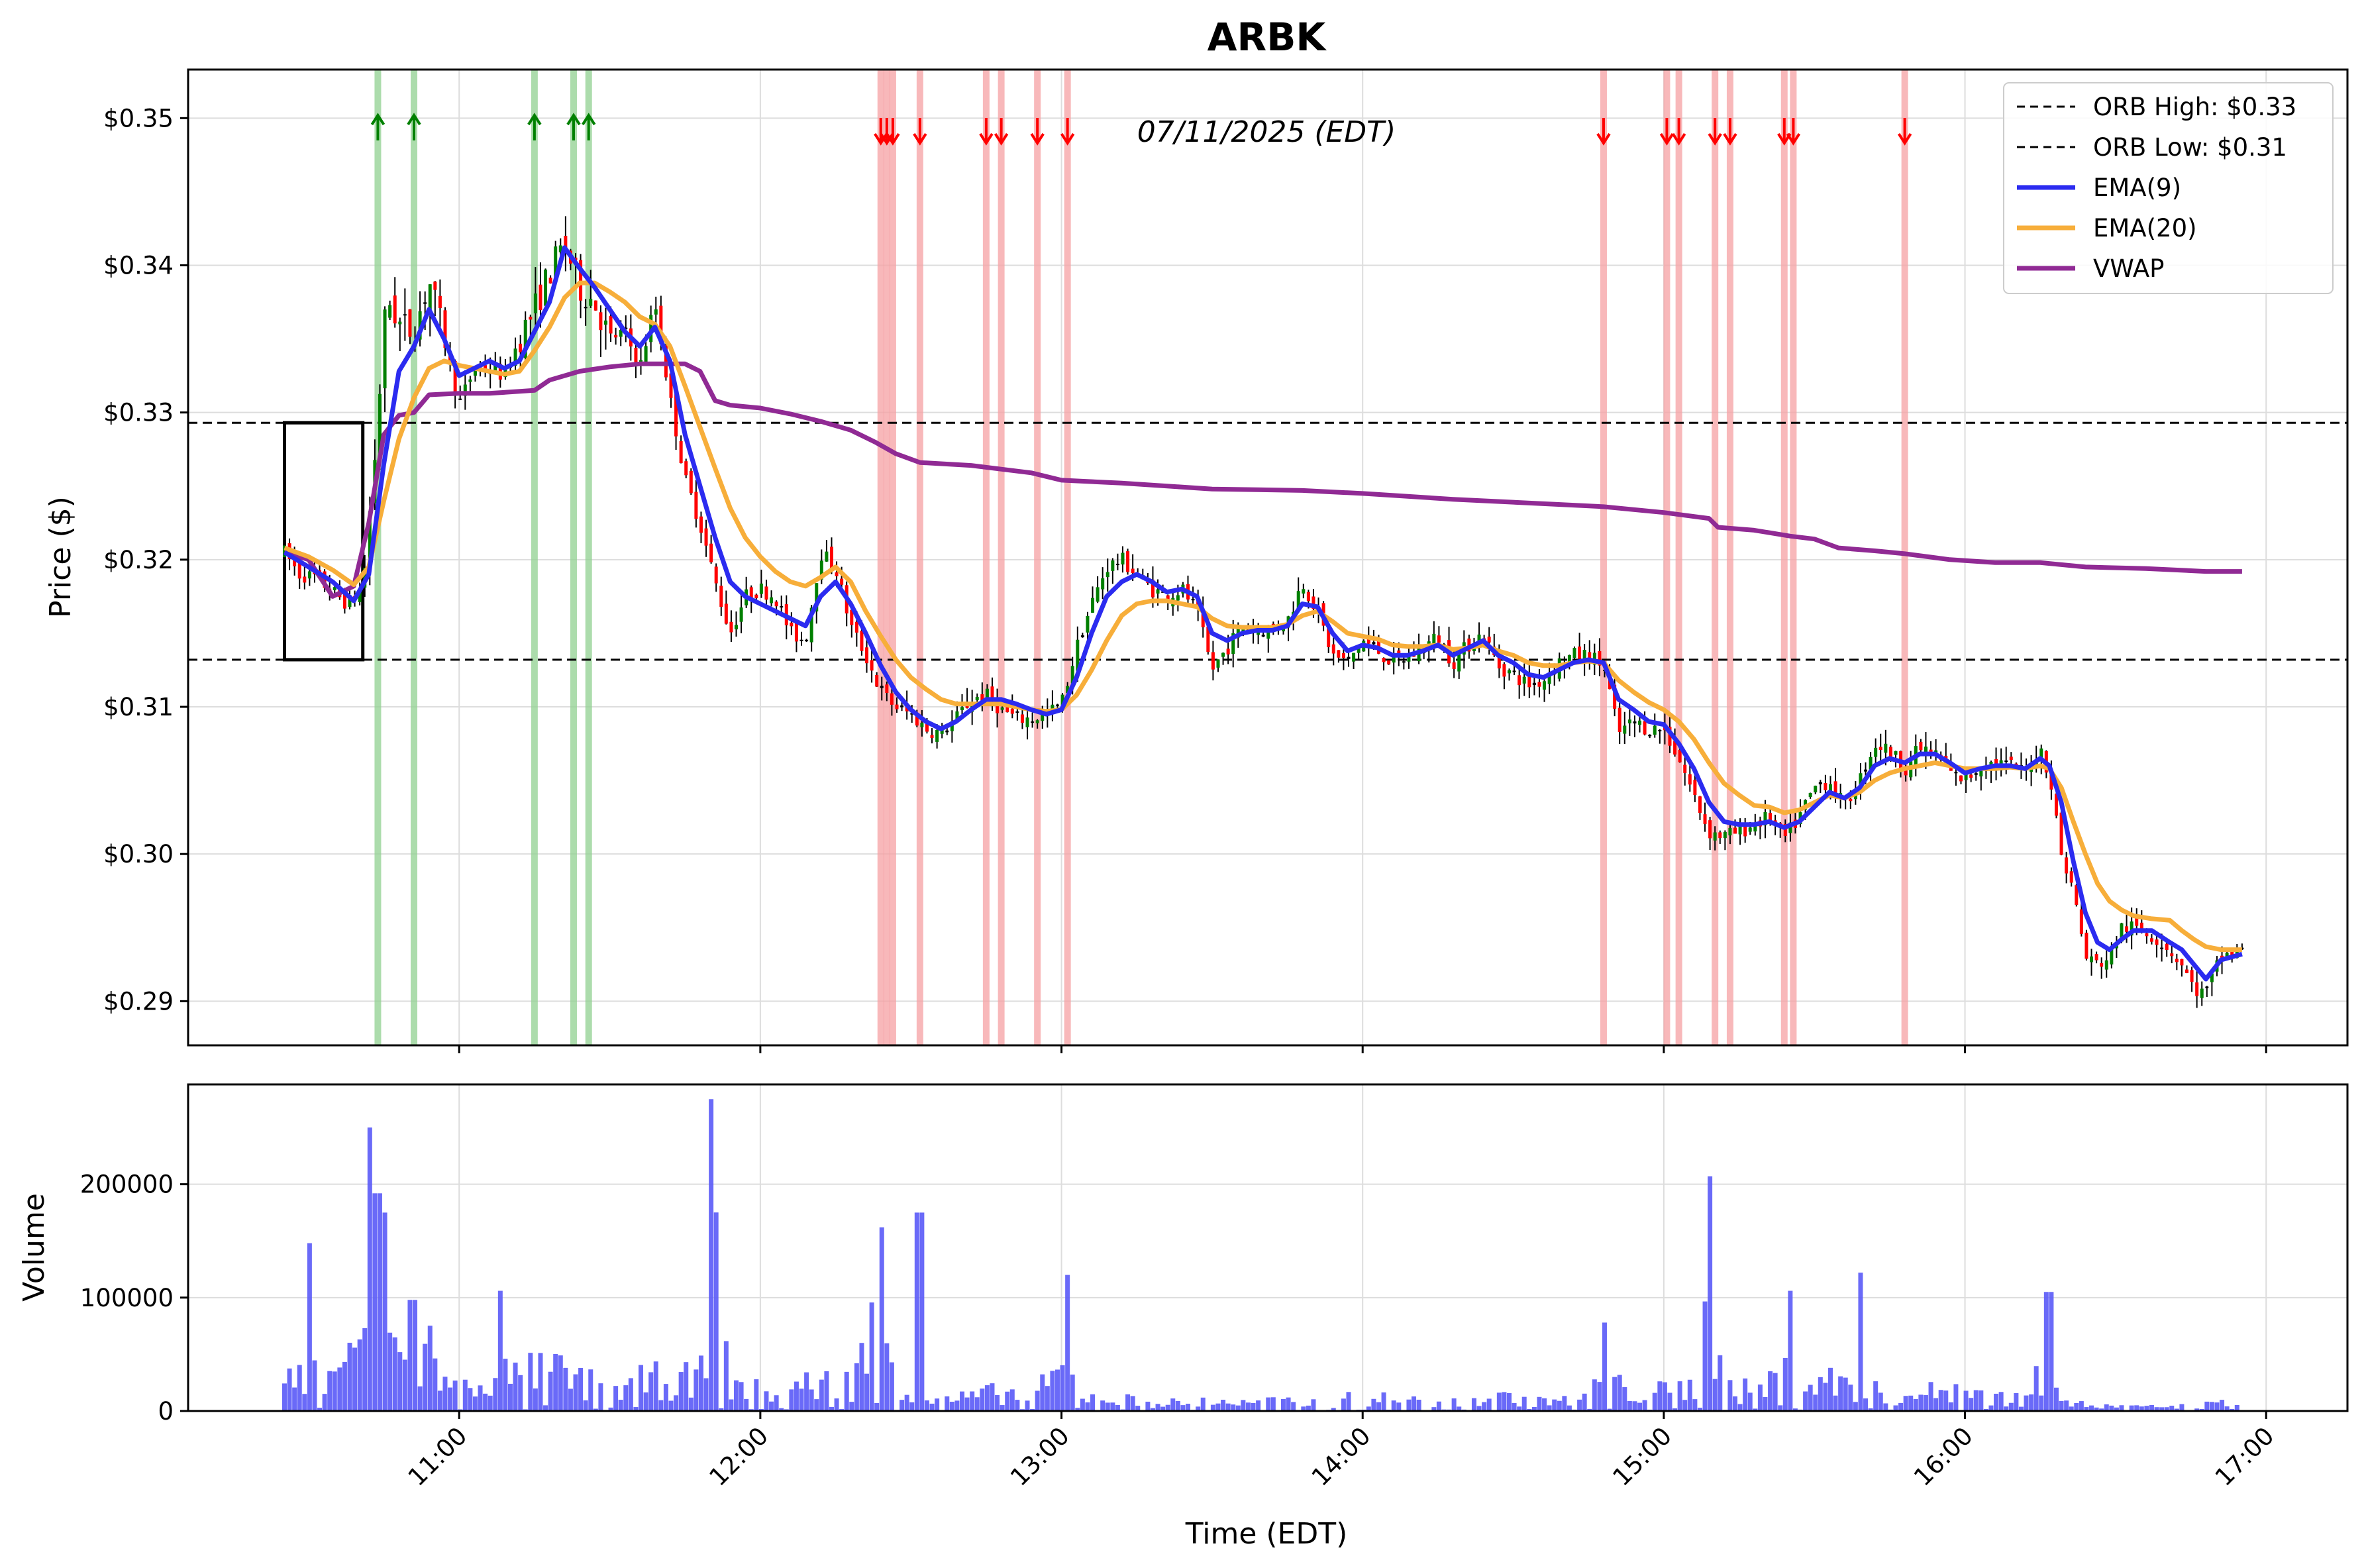 The image size is (2366, 1568). Describe the element at coordinates (61, 557) in the screenshot. I see `price-axis-label: Price ($)` at that location.